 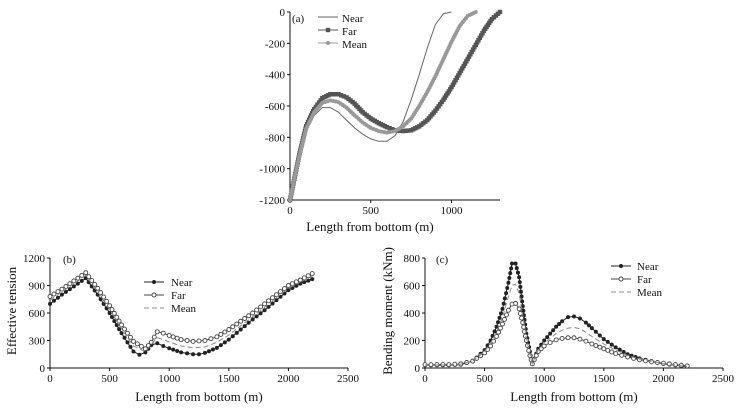 I want to click on panel-c-xlabel: Length from bottom (m), so click(x=573, y=396).